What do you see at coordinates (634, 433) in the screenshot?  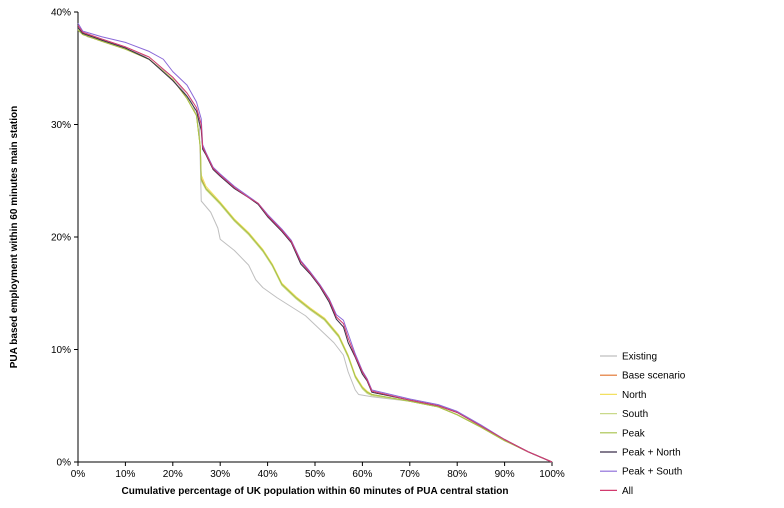 I see `legend-label: Peak` at bounding box center [634, 433].